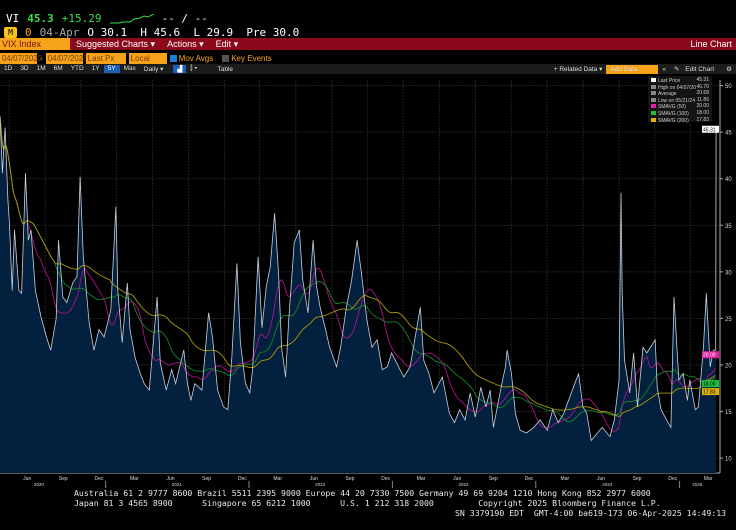 The height and width of the screenshot is (530, 736). What do you see at coordinates (709, 356) in the screenshot?
I see `price-tag-label: 20.00` at bounding box center [709, 356].